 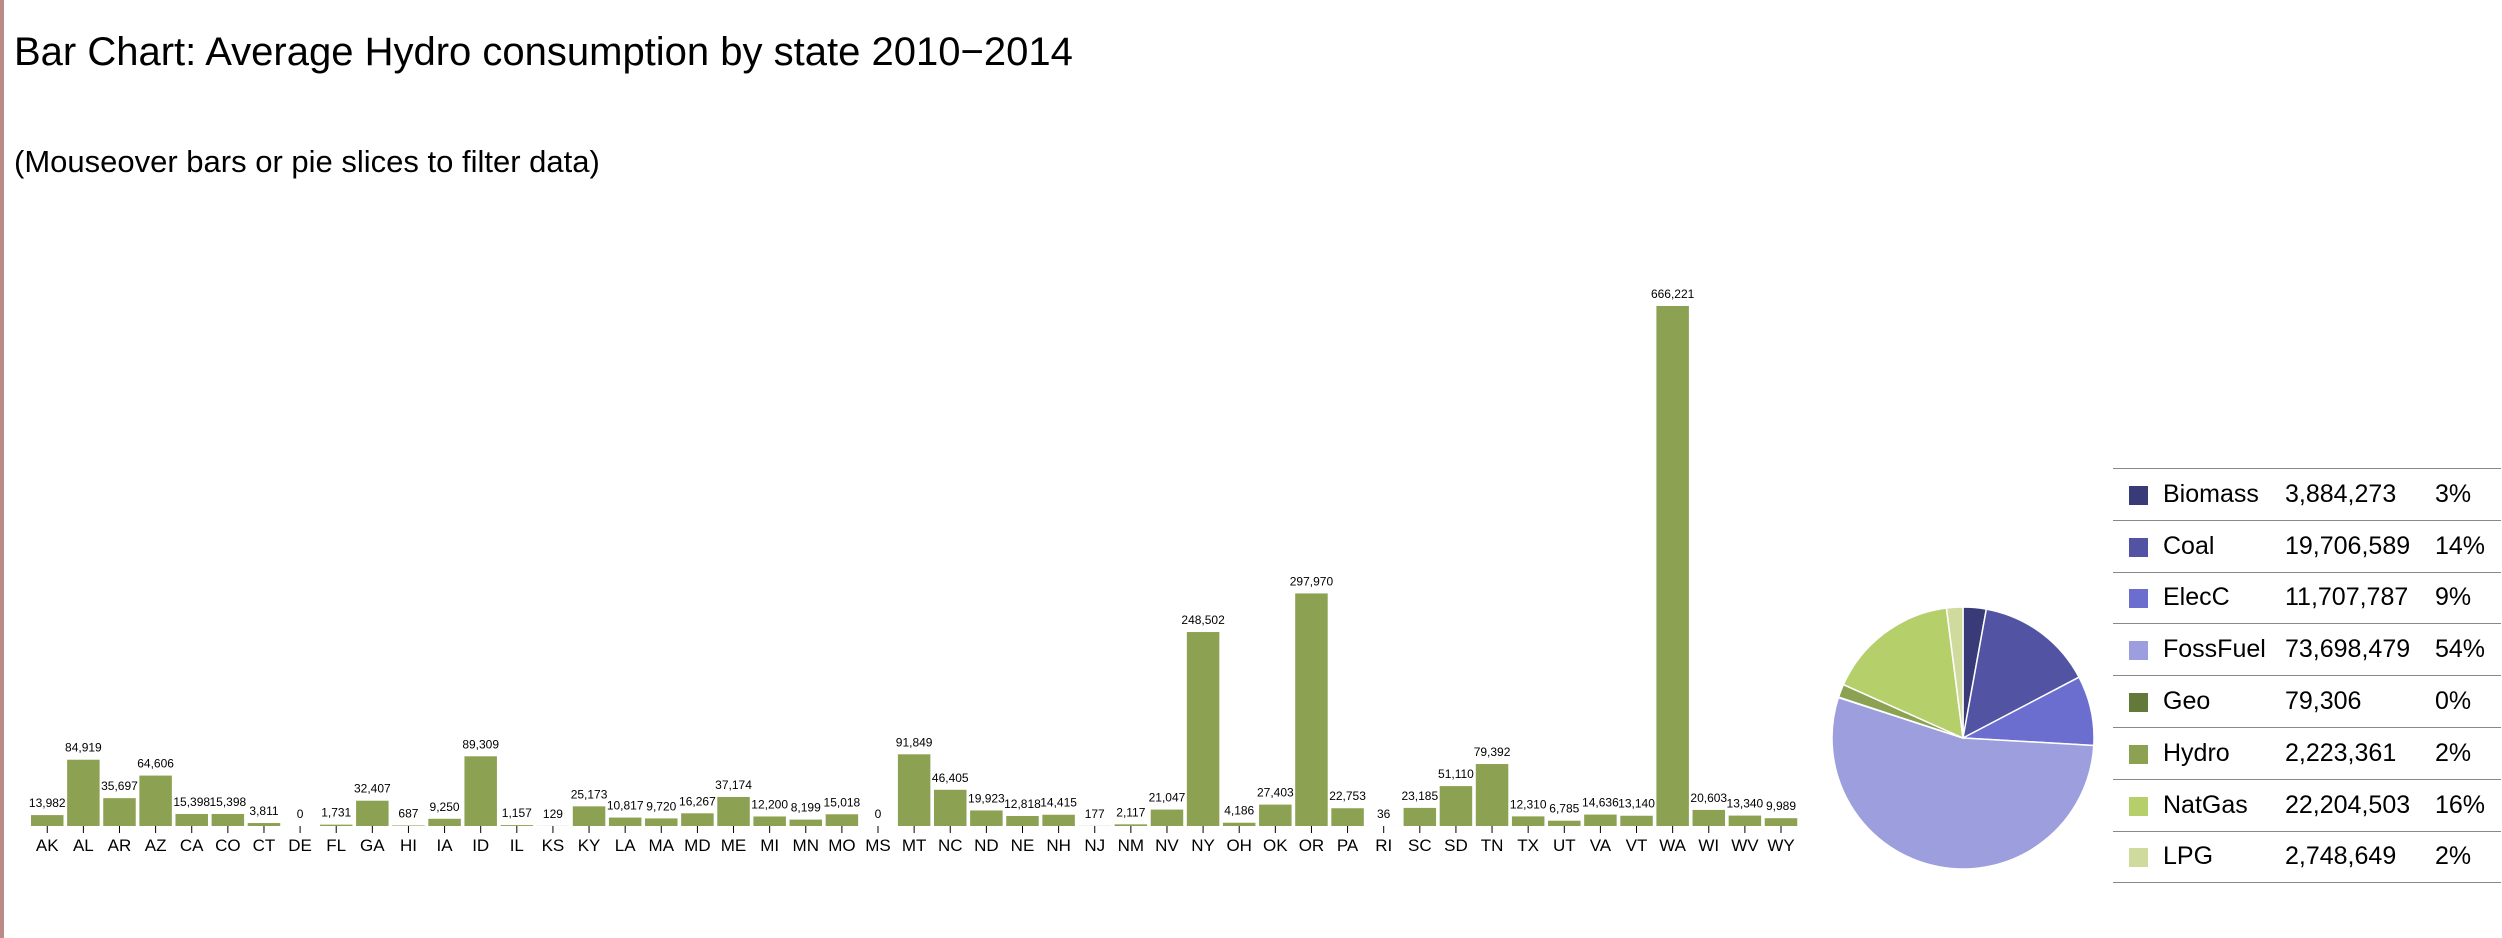 I want to click on bar-value-label: 4,186, so click(x=1239, y=811).